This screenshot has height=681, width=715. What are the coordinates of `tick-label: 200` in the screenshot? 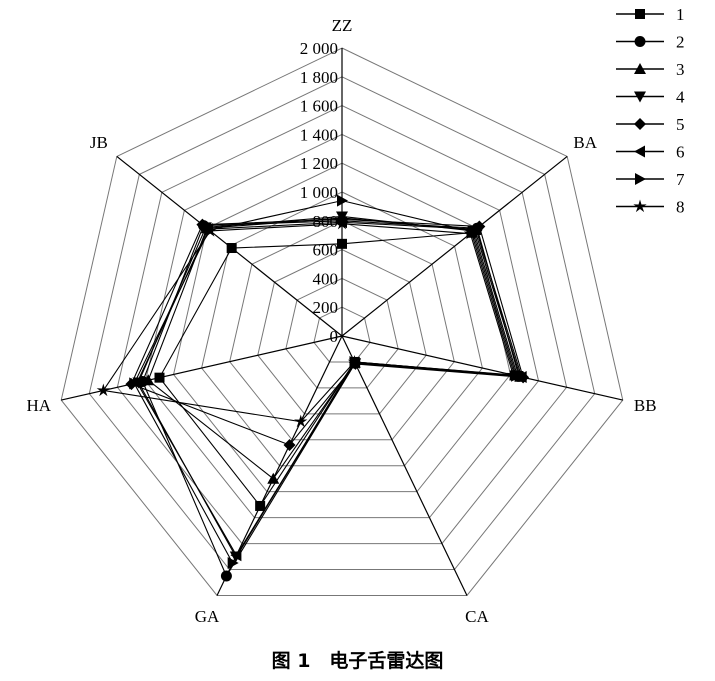 It's located at (326, 307).